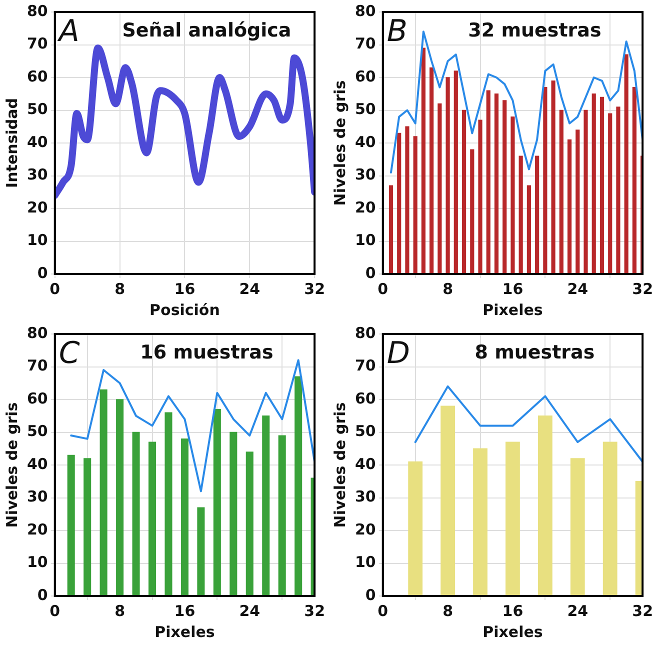 The height and width of the screenshot is (646, 657). I want to click on annotation: D, so click(398, 353).